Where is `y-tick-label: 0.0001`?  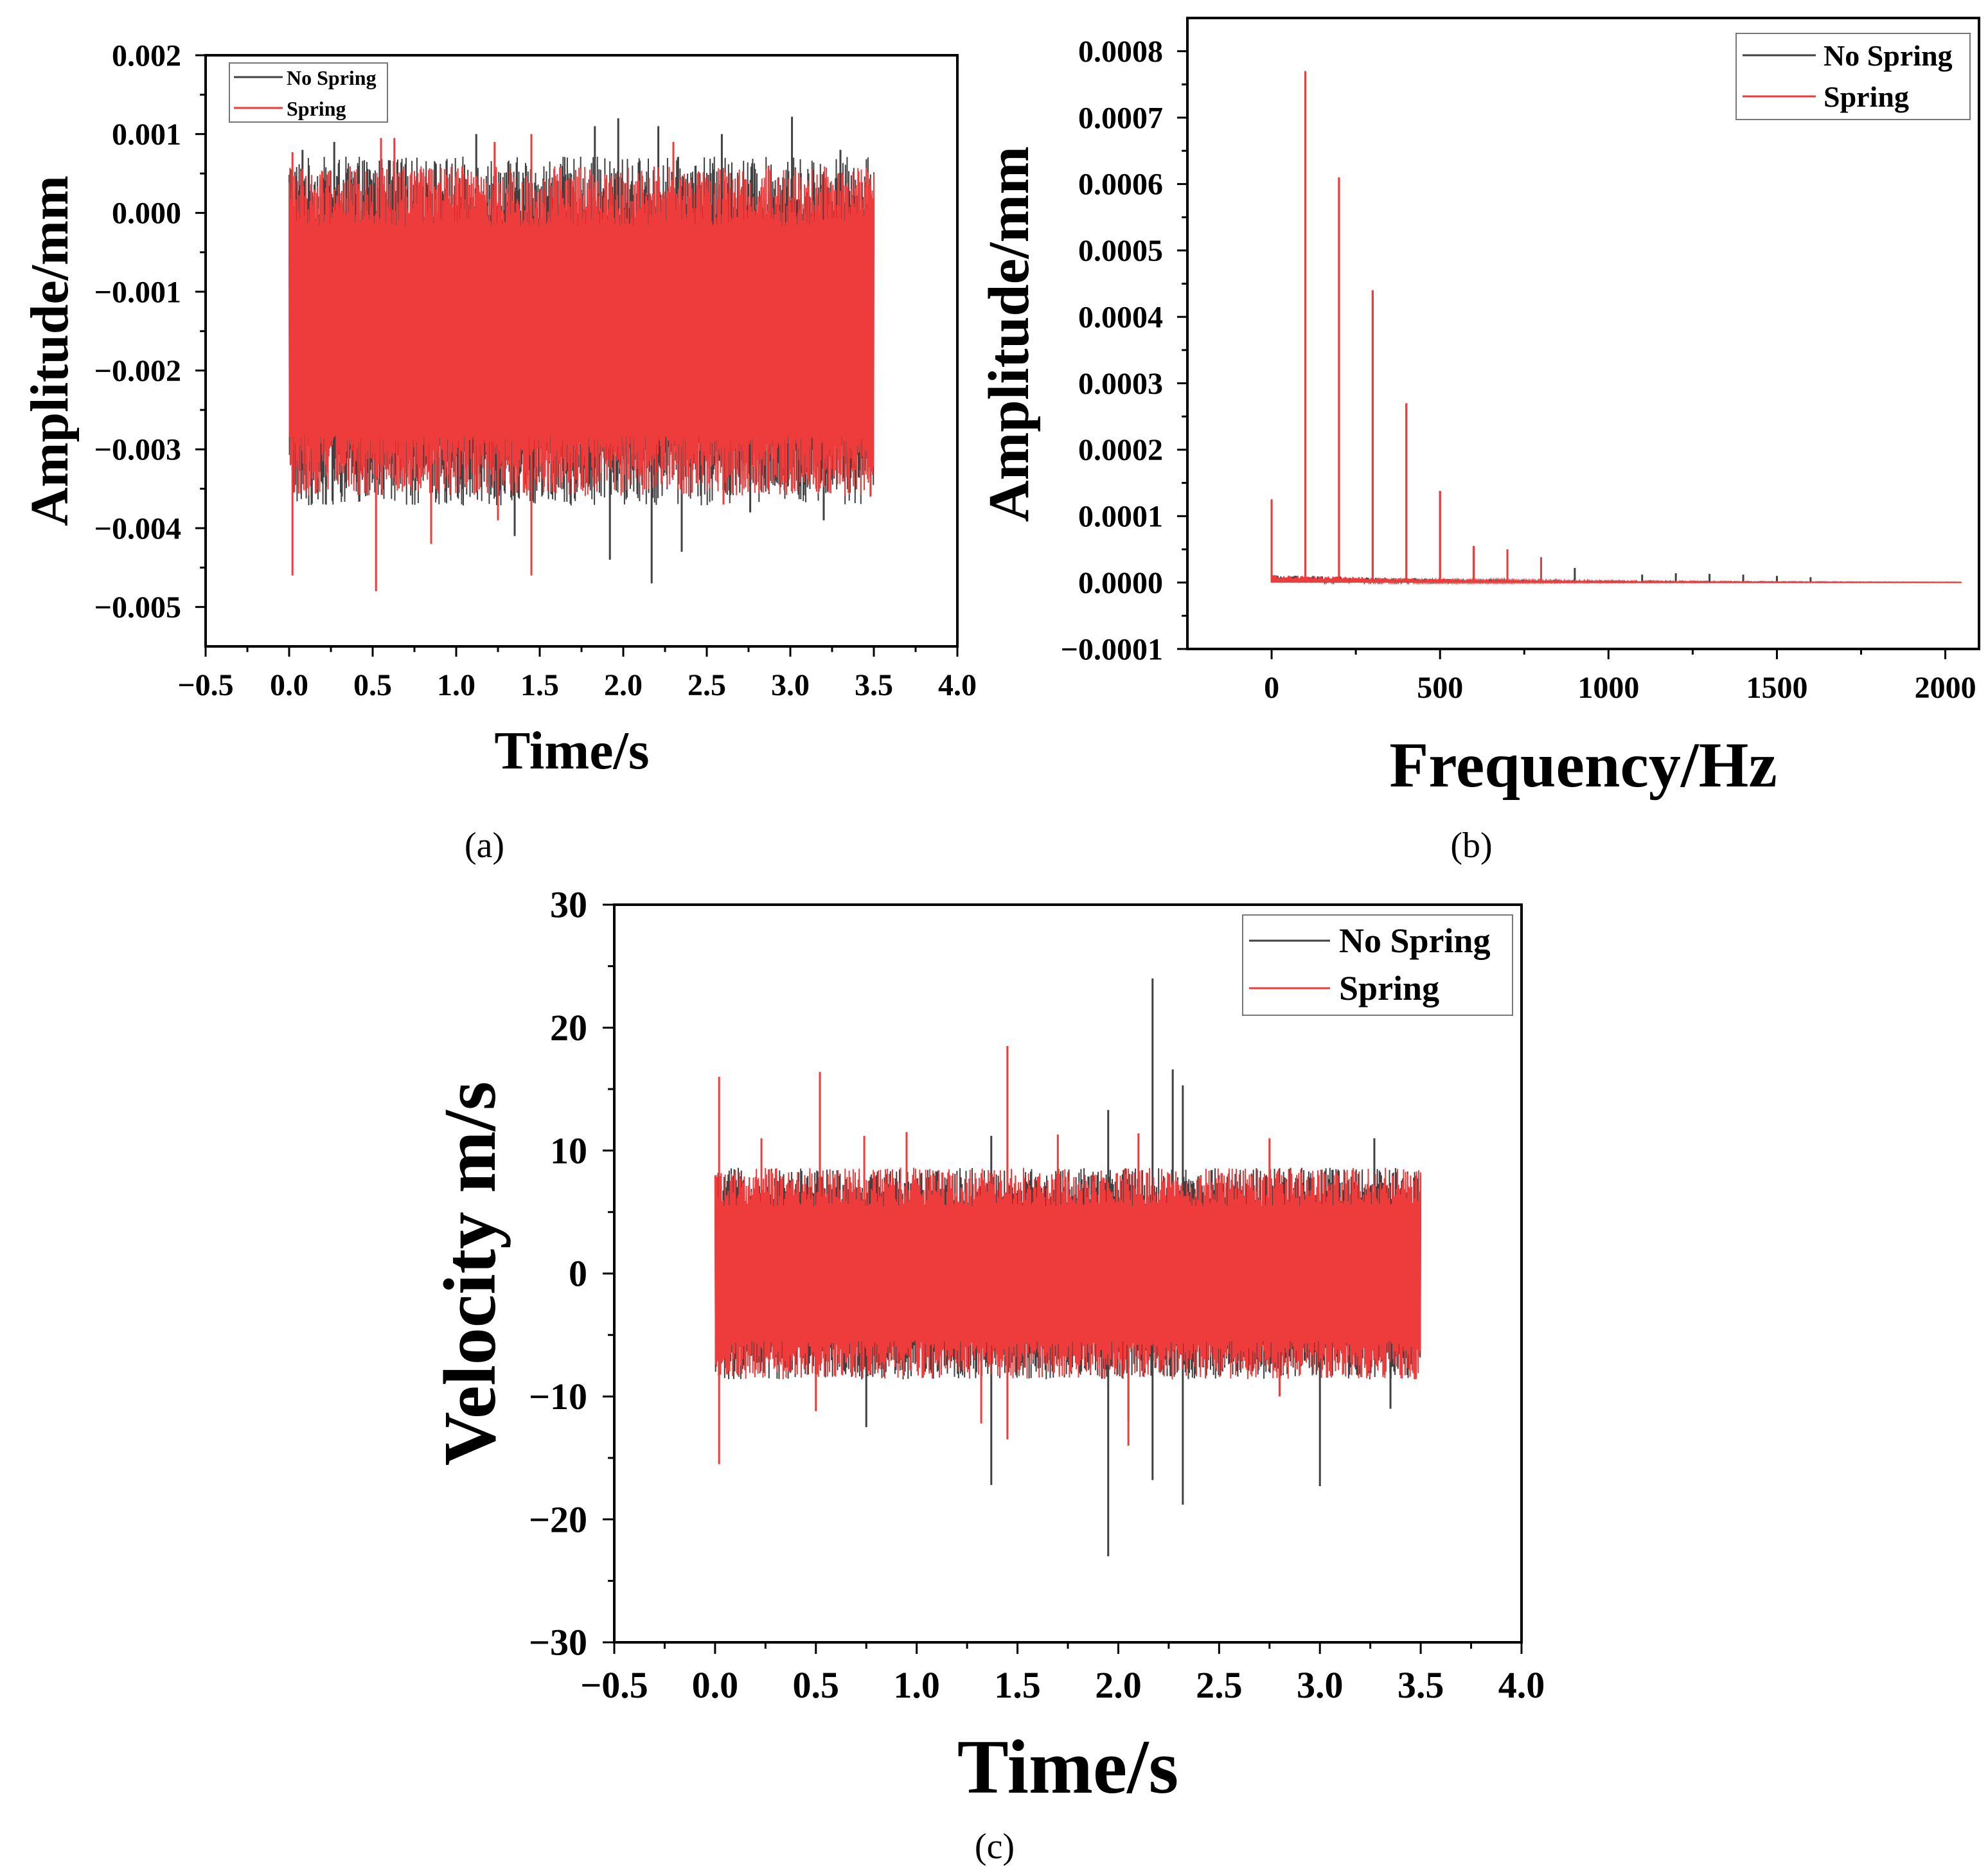
y-tick-label: 0.0001 is located at coordinates (1120, 517).